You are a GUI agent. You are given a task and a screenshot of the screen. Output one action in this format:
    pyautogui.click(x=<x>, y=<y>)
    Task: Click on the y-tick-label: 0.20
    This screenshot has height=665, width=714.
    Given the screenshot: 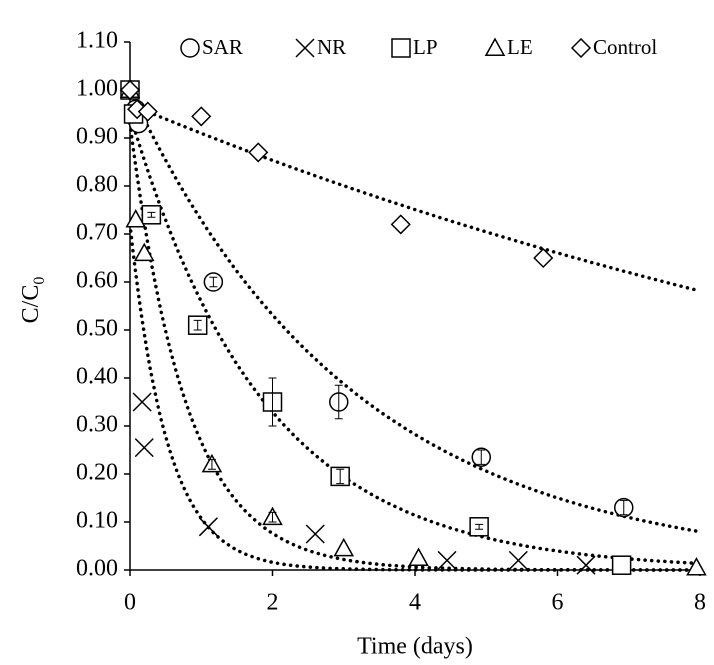 What is the action you would take?
    pyautogui.click(x=97, y=473)
    